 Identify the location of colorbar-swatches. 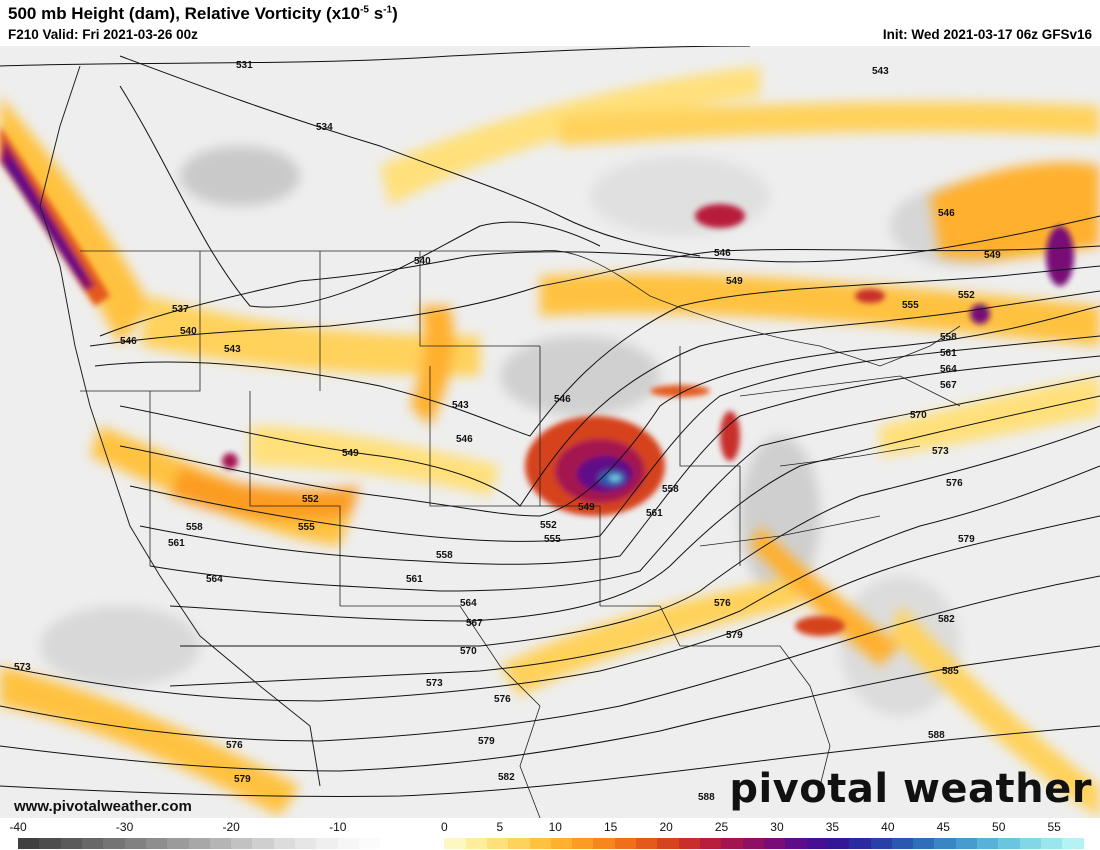
(551, 843).